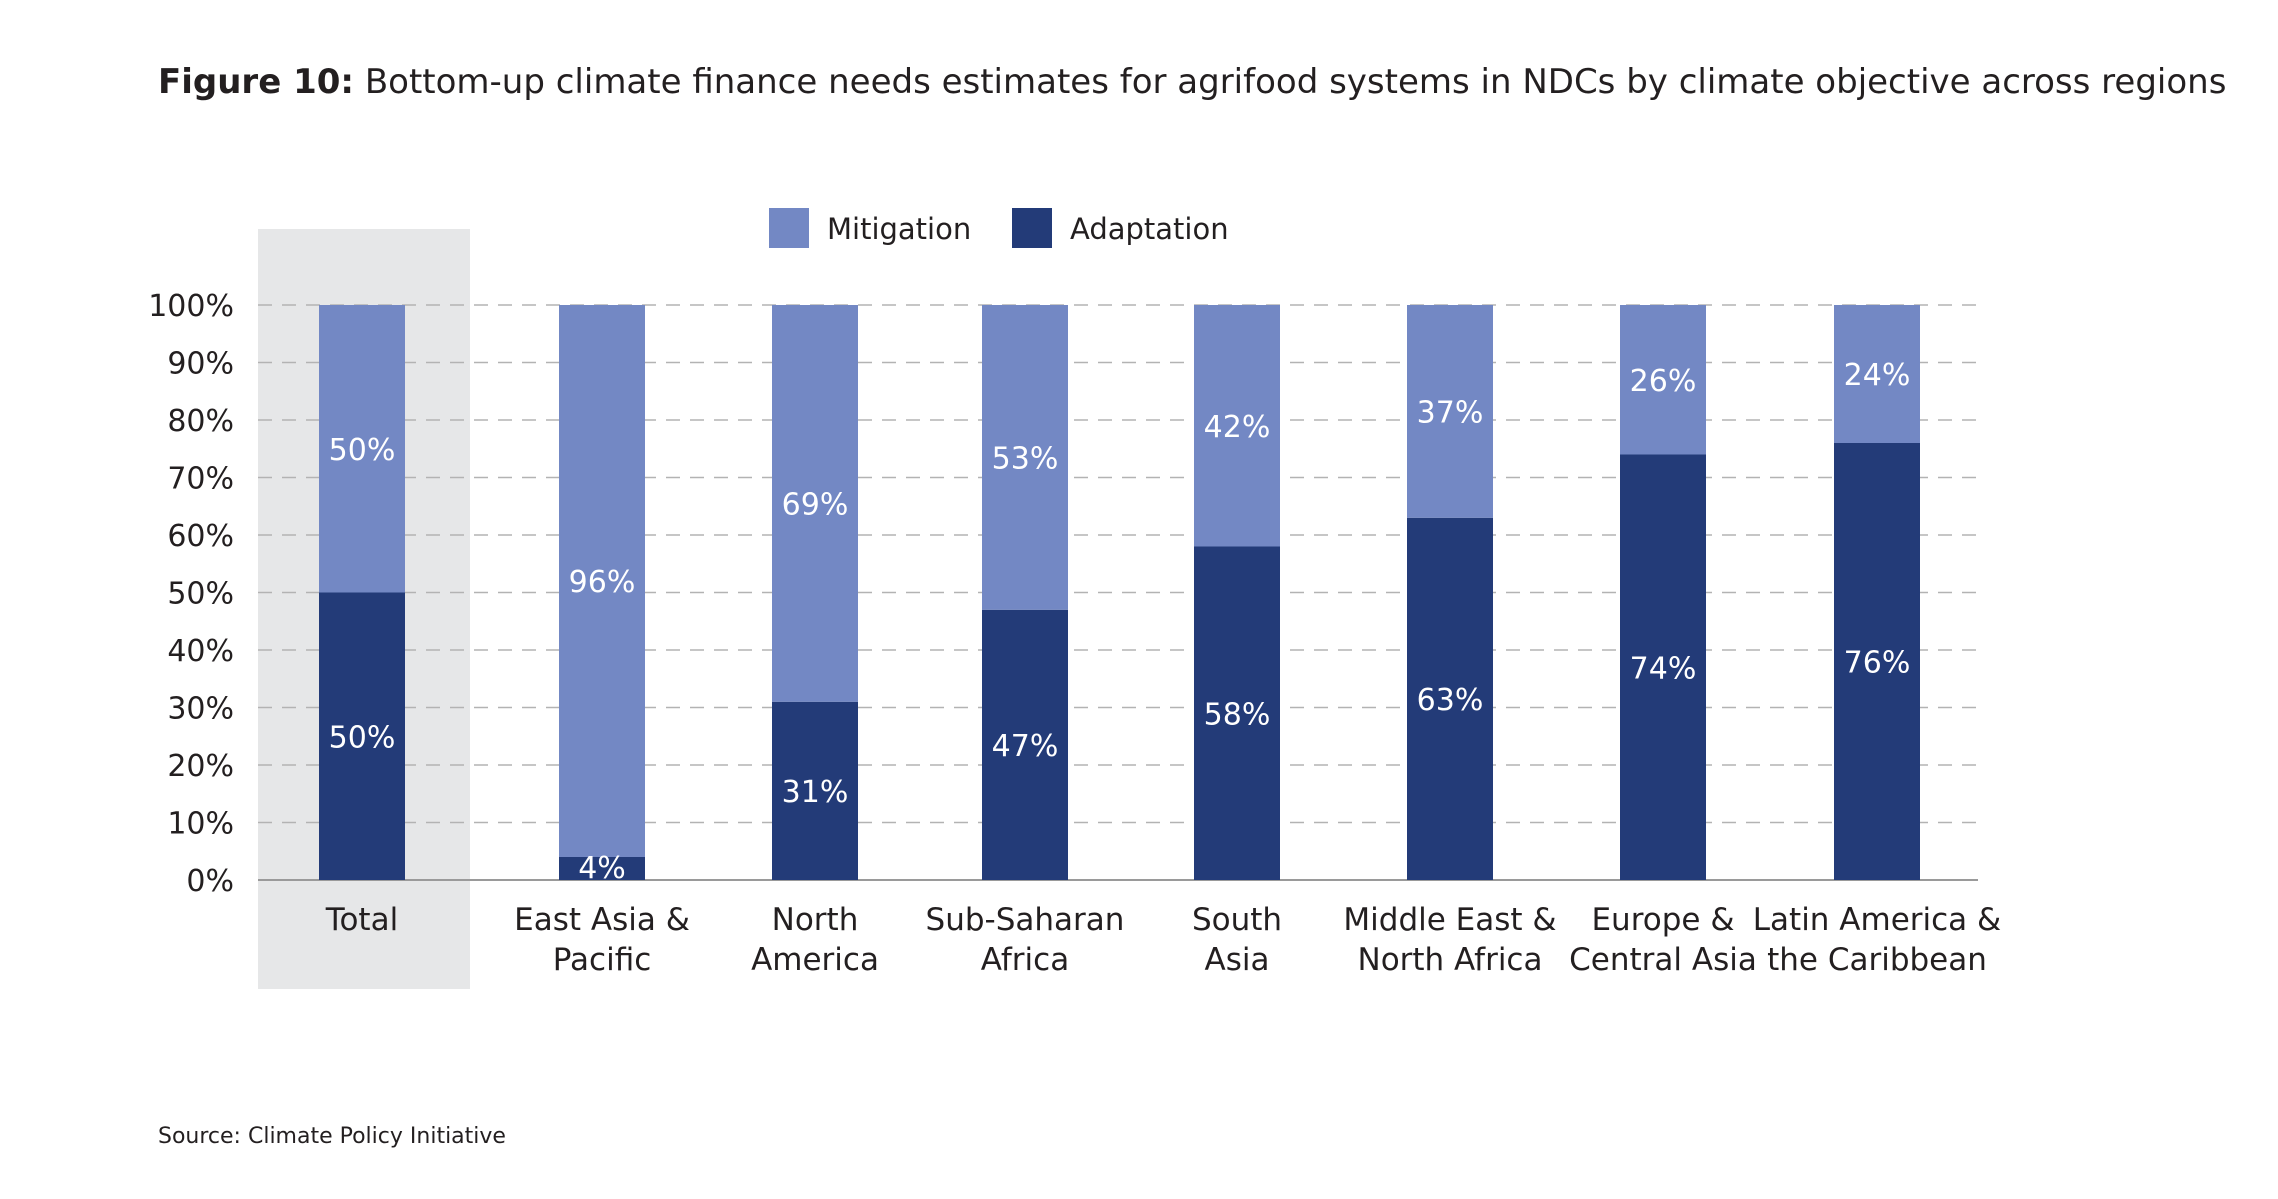  I want to click on x-category-label: Asia, so click(1237, 960).